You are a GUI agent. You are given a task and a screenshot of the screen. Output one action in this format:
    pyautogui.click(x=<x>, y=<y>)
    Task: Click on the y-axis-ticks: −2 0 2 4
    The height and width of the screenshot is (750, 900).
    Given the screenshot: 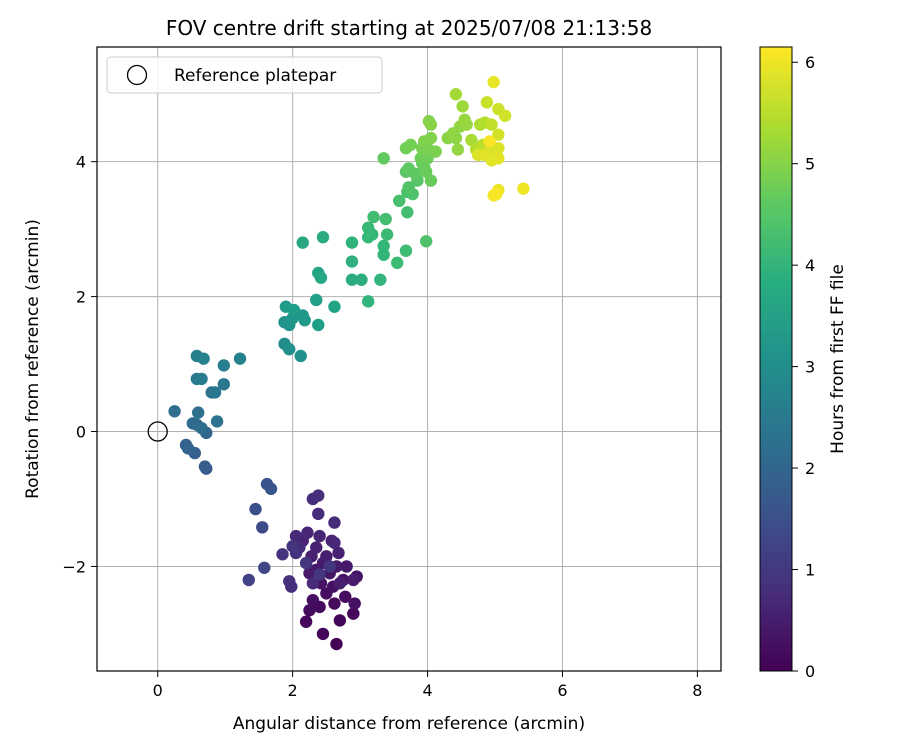 What is the action you would take?
    pyautogui.click(x=79, y=364)
    